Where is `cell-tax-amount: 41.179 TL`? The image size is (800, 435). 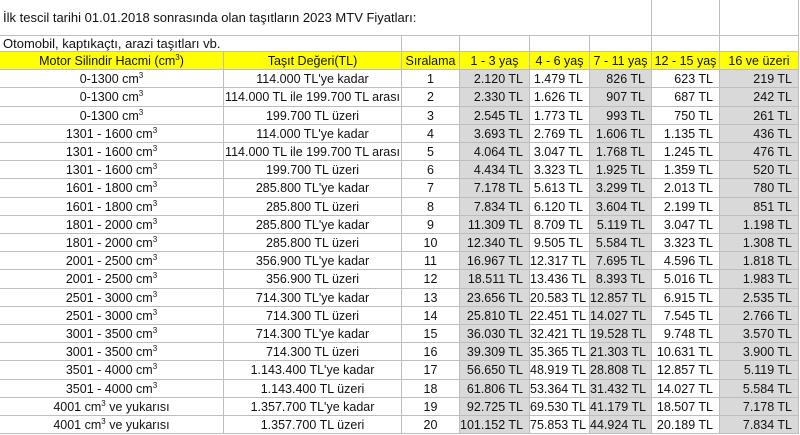
cell-tax-amount: 41.179 TL is located at coordinates (621, 406).